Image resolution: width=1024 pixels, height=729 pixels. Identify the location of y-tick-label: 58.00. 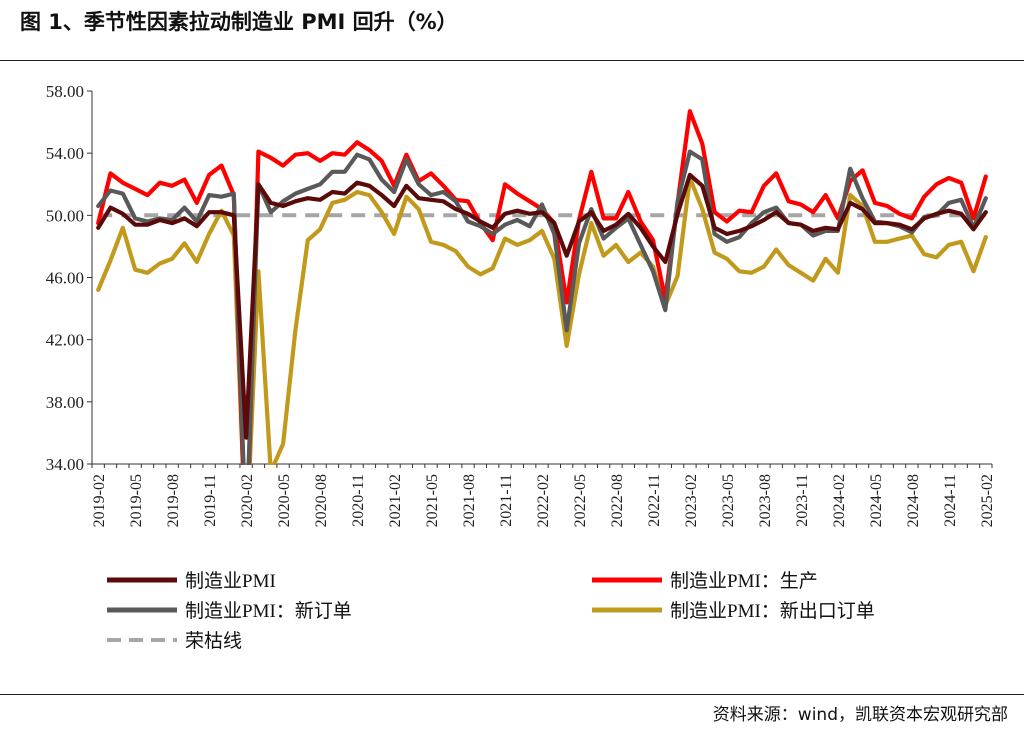
(65, 91).